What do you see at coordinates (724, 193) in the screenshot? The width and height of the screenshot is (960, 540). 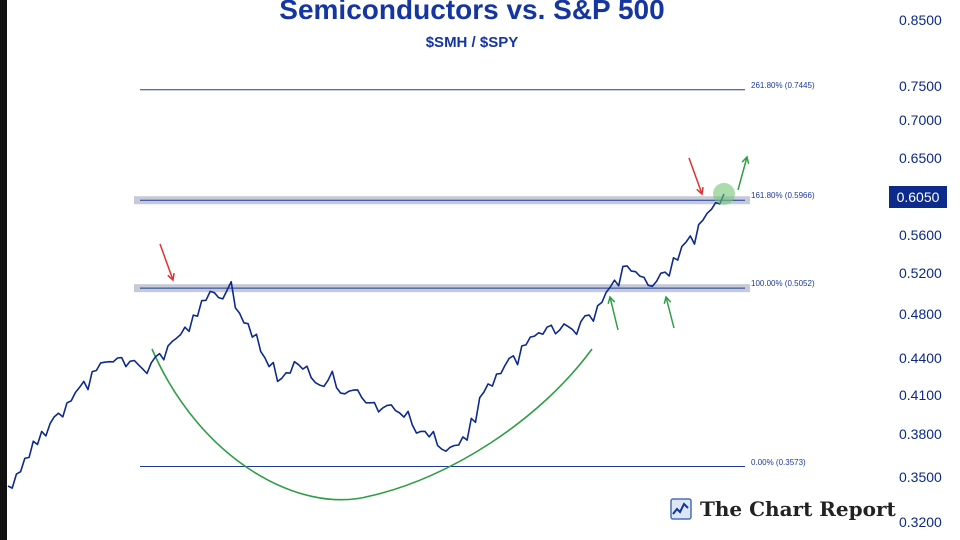 I see `latest-price-marker` at bounding box center [724, 193].